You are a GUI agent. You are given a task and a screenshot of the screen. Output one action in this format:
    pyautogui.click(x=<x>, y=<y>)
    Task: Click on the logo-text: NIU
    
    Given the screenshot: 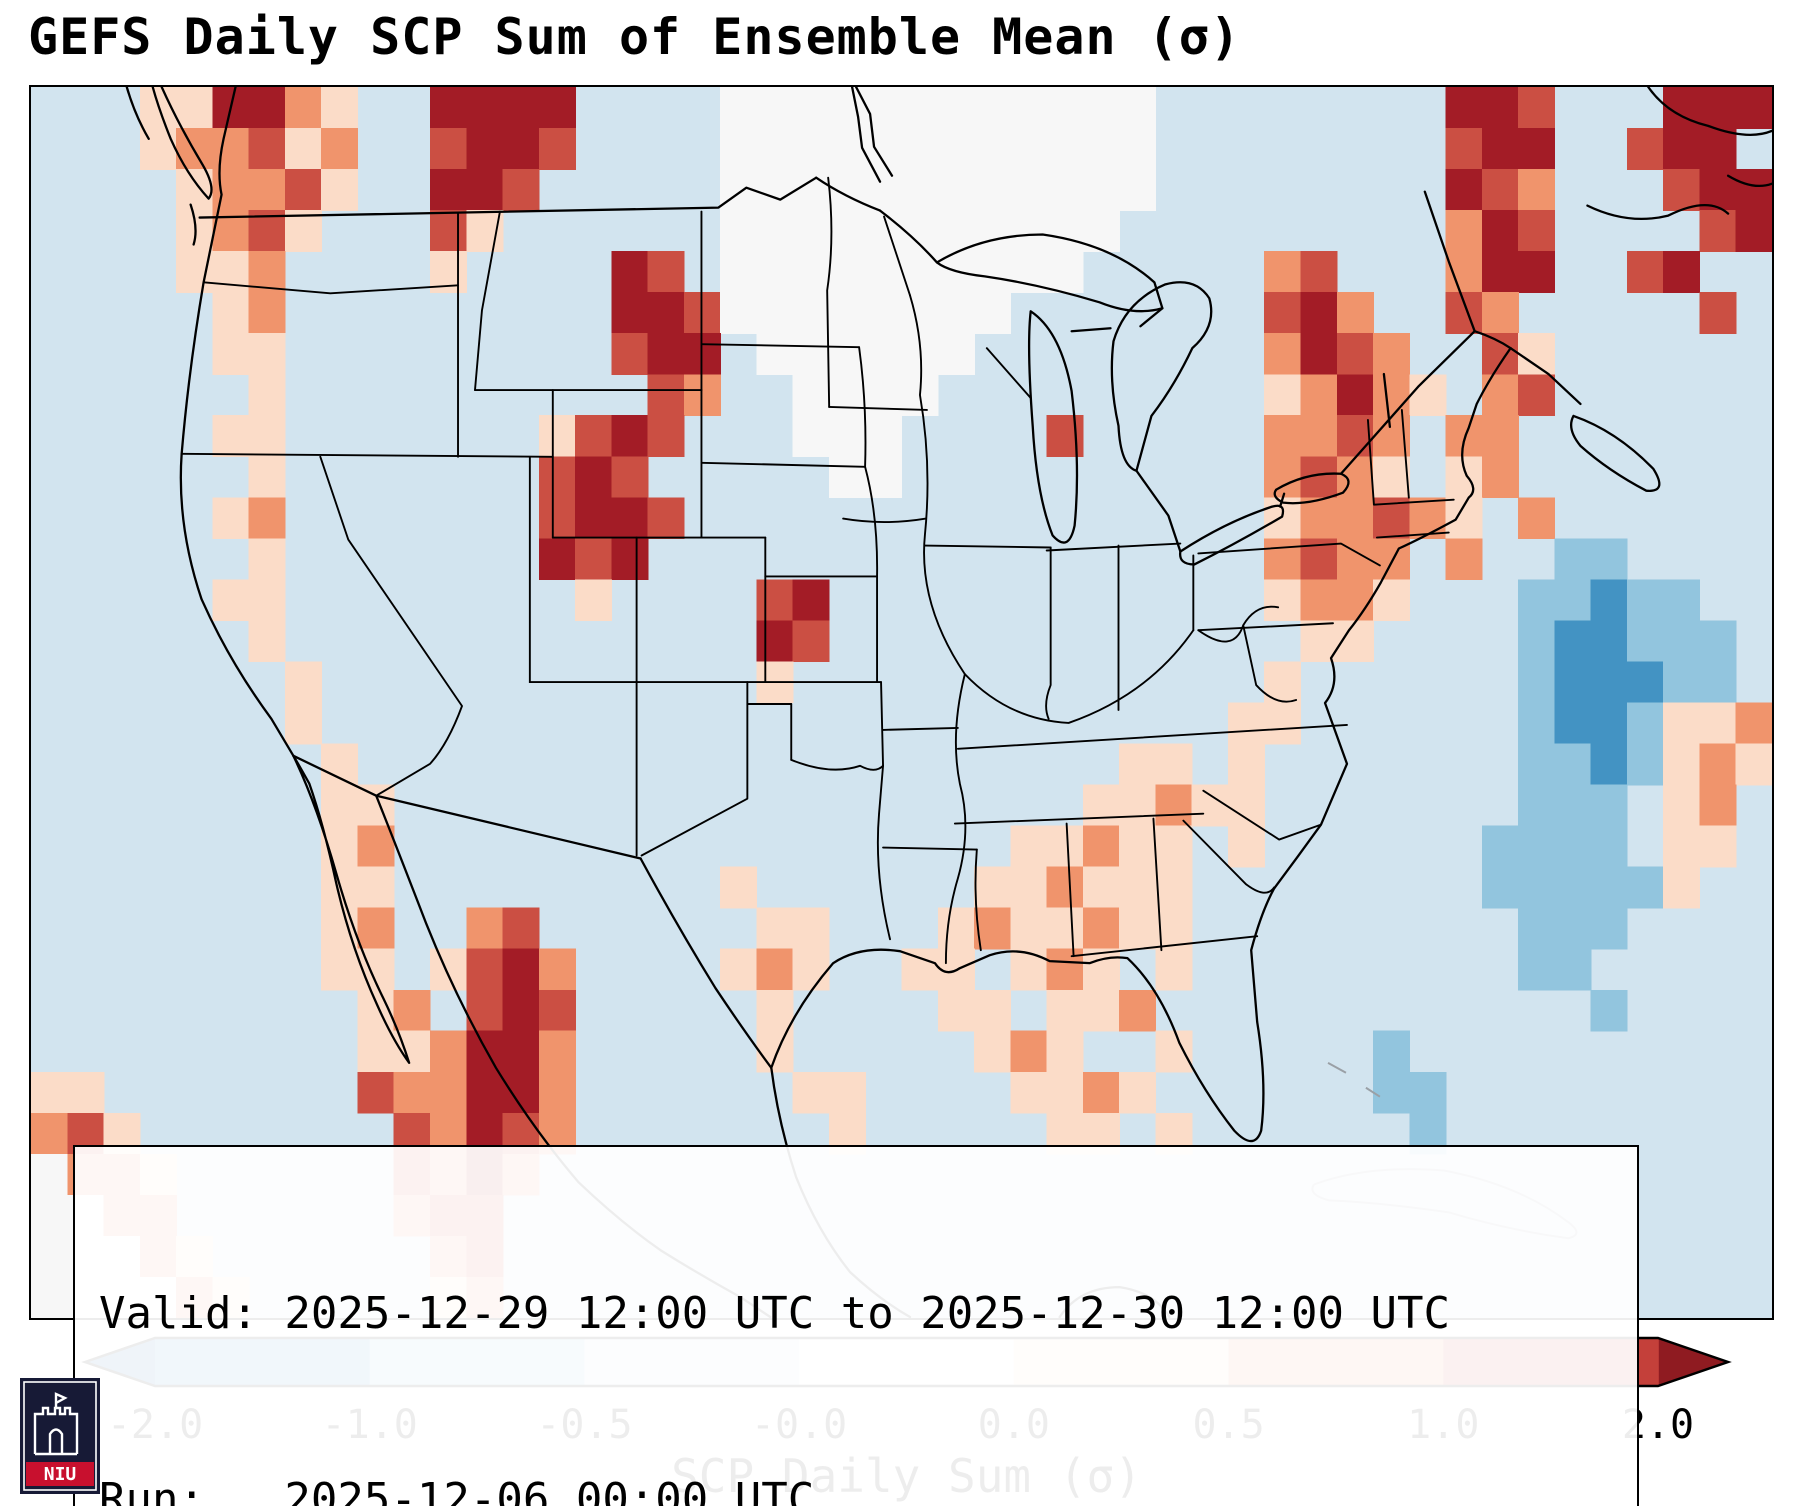 What is the action you would take?
    pyautogui.click(x=60, y=1474)
    